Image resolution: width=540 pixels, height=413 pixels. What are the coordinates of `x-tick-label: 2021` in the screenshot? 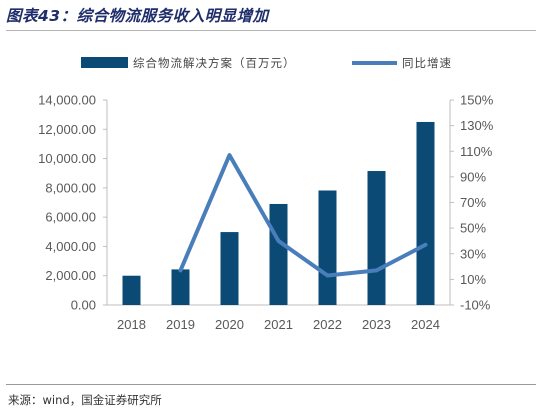 It's located at (278, 324).